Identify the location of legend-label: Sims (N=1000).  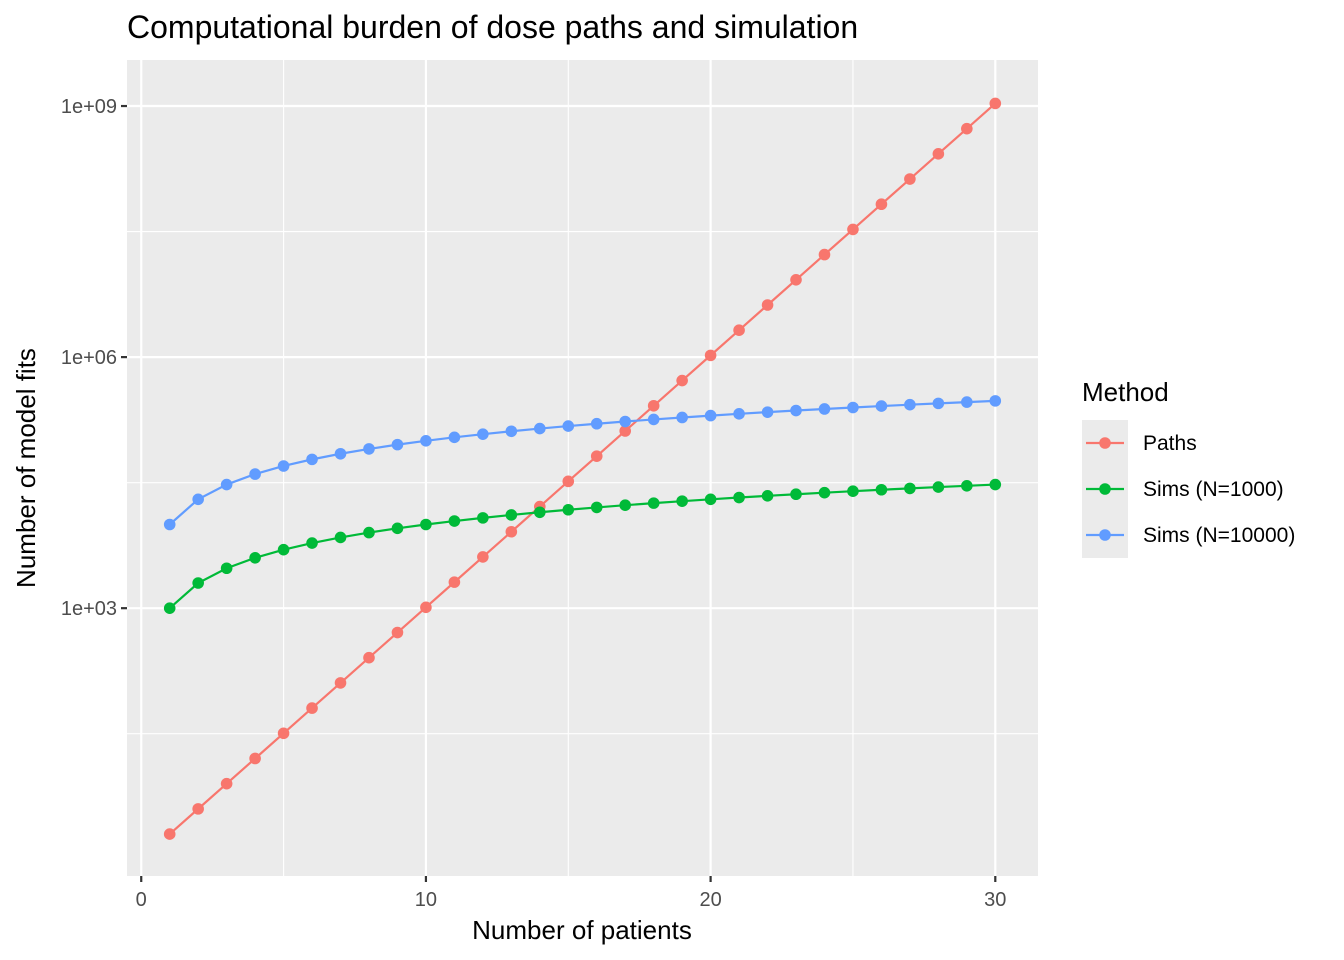
(1213, 489).